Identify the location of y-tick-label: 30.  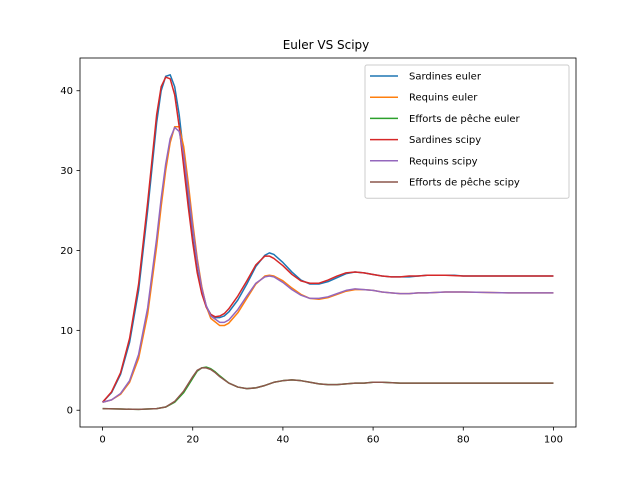
(66, 171).